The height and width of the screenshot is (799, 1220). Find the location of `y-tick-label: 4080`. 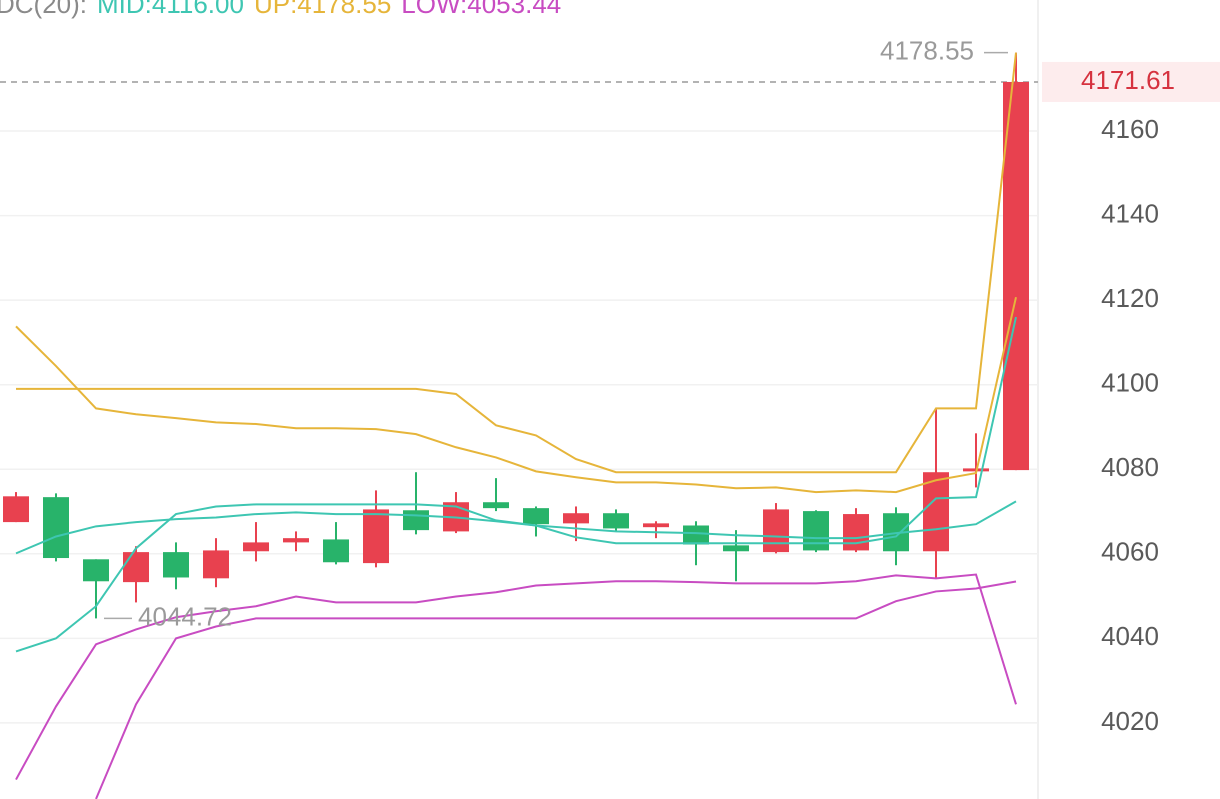

y-tick-label: 4080 is located at coordinates (1130, 467).